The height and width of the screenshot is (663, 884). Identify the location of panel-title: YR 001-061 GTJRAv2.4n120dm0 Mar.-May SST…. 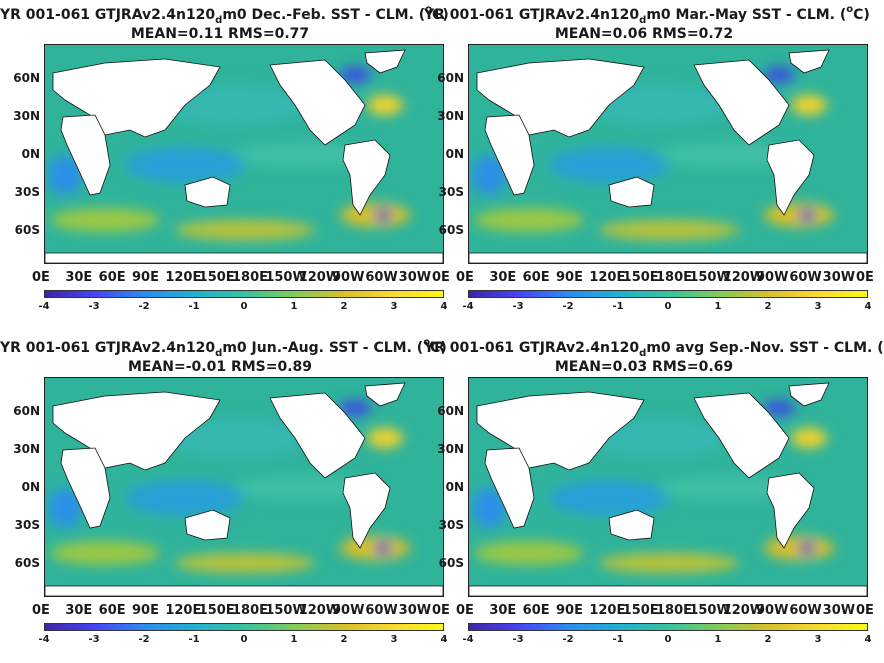
(647, 15).